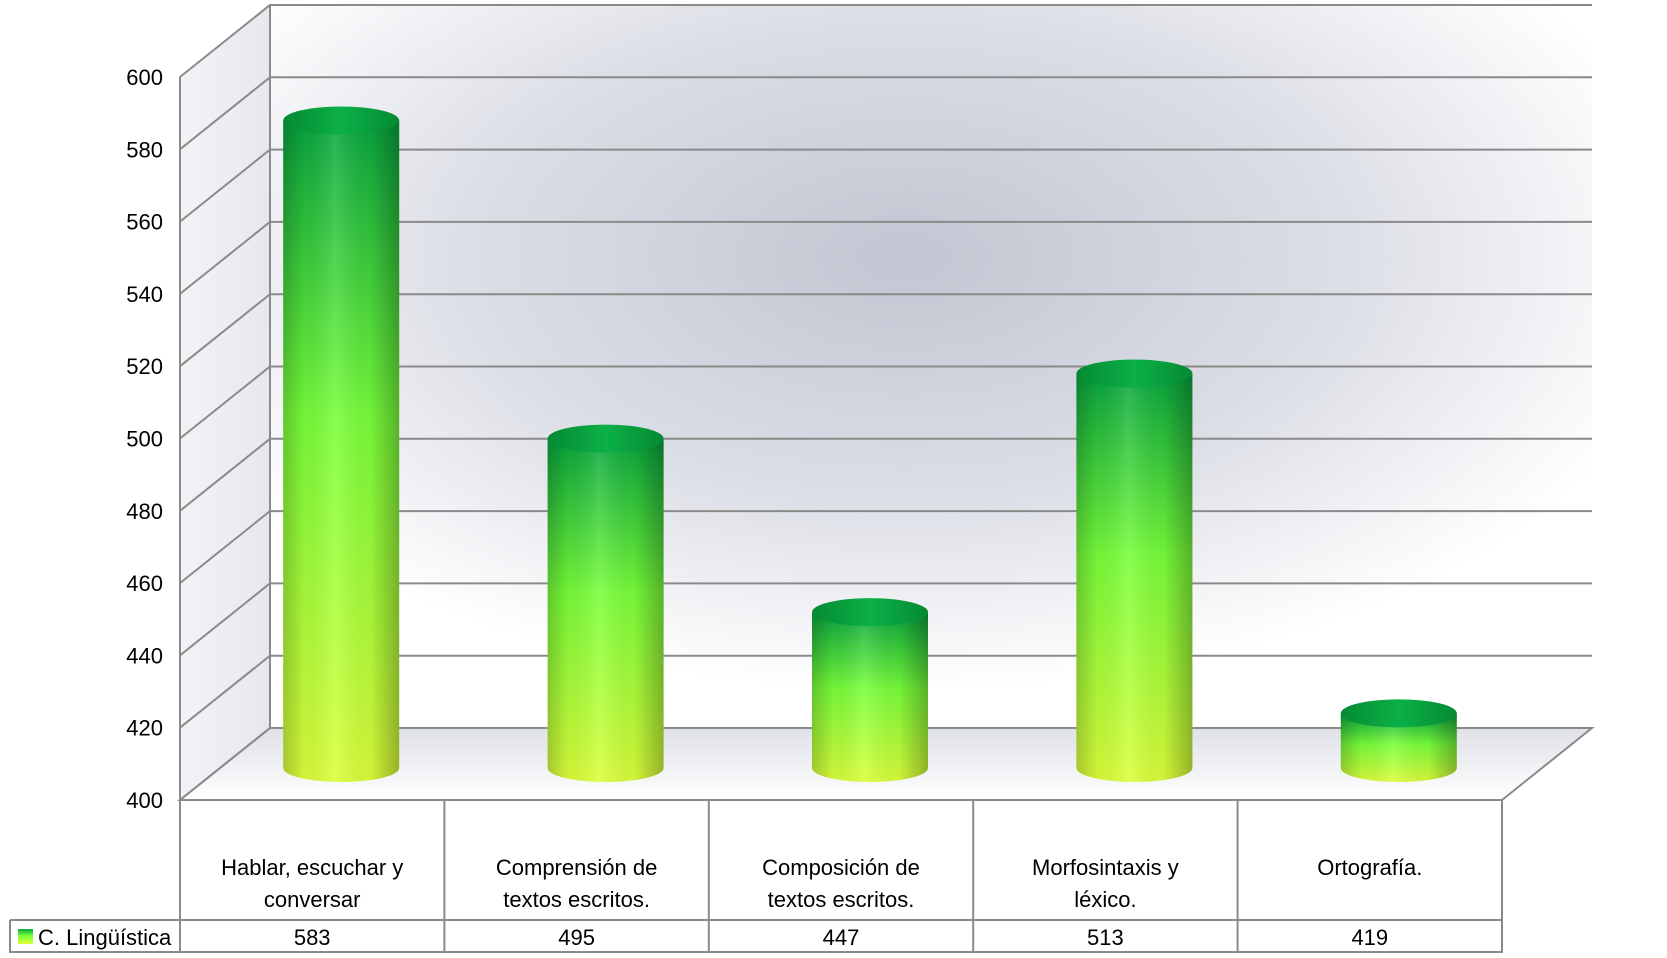  I want to click on y-tick-label: 600, so click(144, 77).